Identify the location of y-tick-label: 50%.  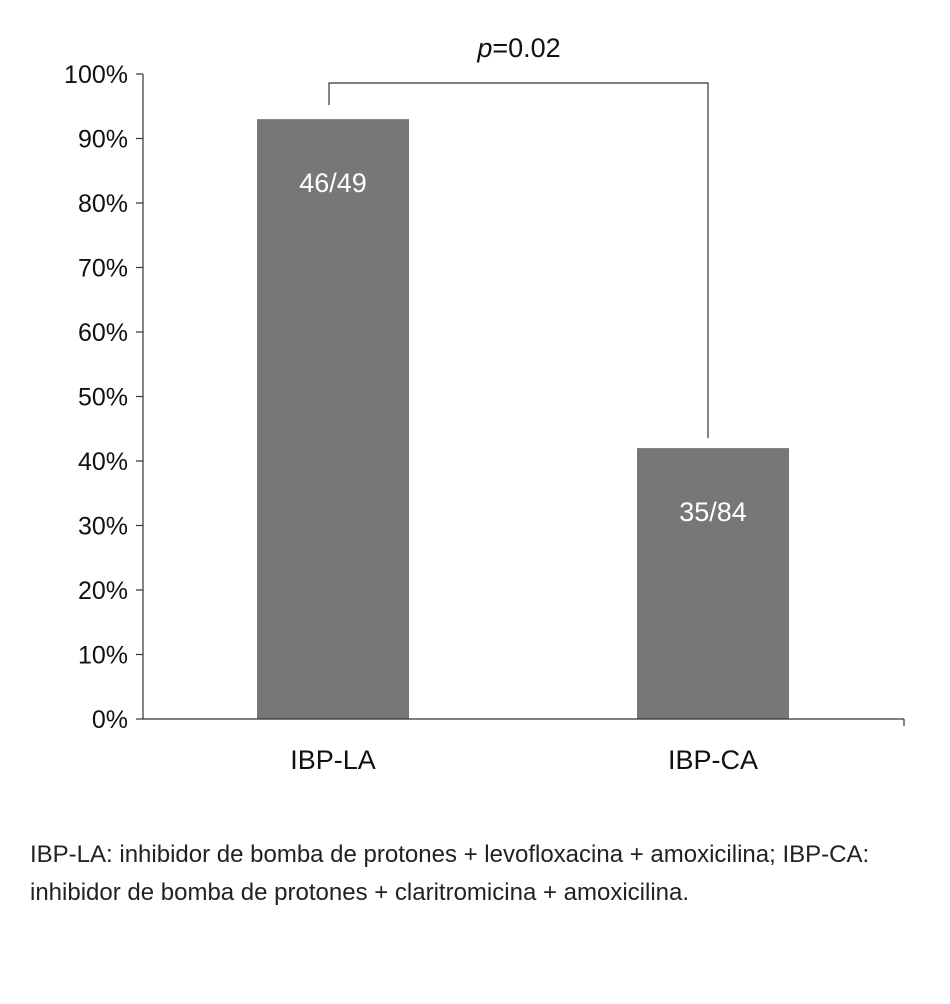
(103, 398).